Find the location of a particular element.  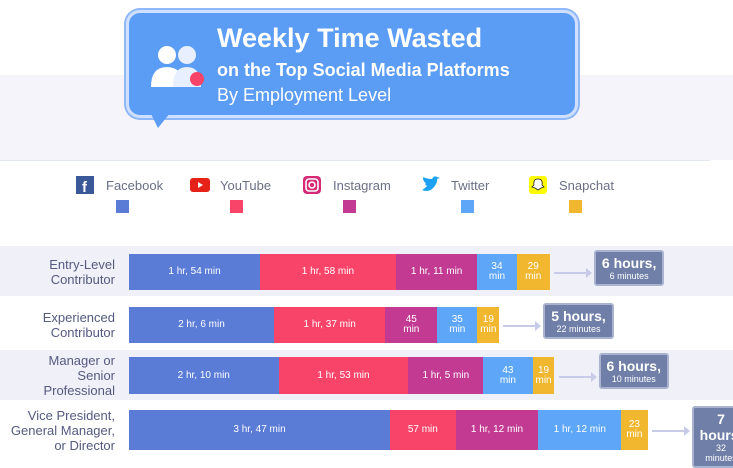

bar-segment-youtube: 1 hr, 37 min is located at coordinates (329, 325).